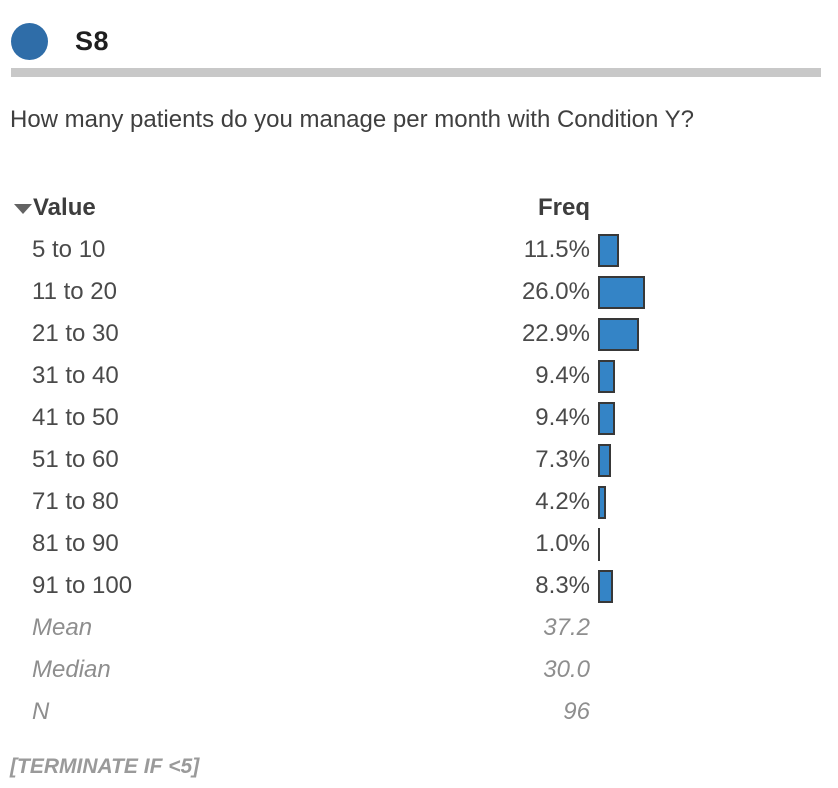 The height and width of the screenshot is (788, 838). I want to click on table-row: 5 to 10 11.5%, so click(435, 250).